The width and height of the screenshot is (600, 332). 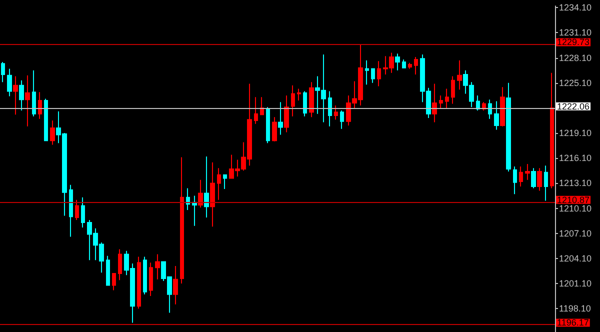 I want to click on y-tick-label: 1201.10, so click(x=575, y=283).